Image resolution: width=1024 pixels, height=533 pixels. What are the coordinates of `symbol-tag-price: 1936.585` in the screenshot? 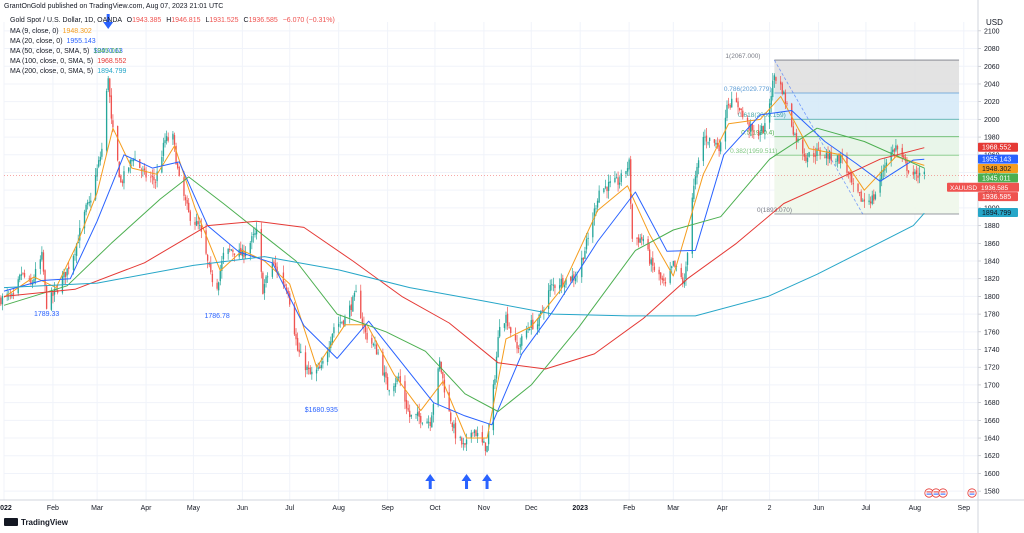 It's located at (994, 188).